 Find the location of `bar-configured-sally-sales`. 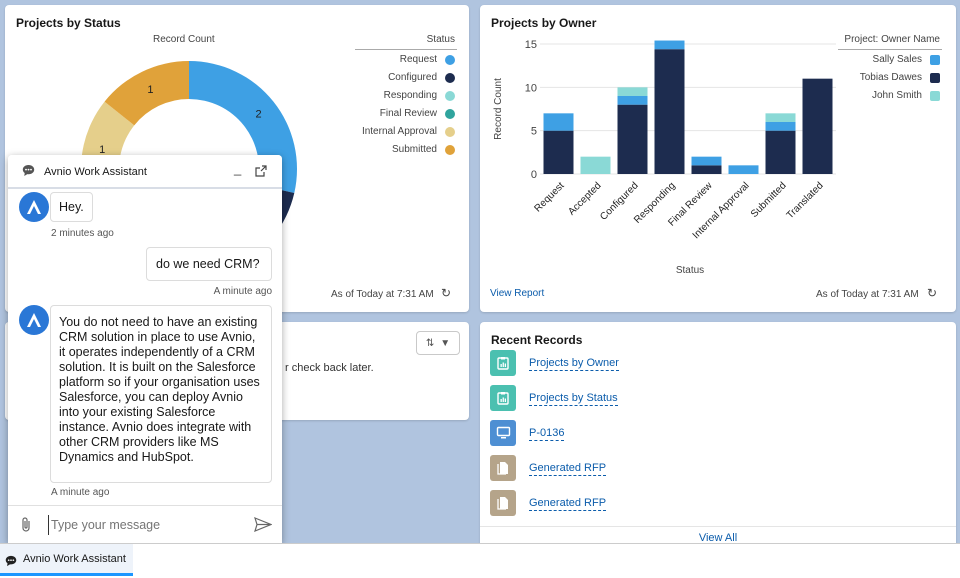

bar-configured-sally-sales is located at coordinates (632, 100).